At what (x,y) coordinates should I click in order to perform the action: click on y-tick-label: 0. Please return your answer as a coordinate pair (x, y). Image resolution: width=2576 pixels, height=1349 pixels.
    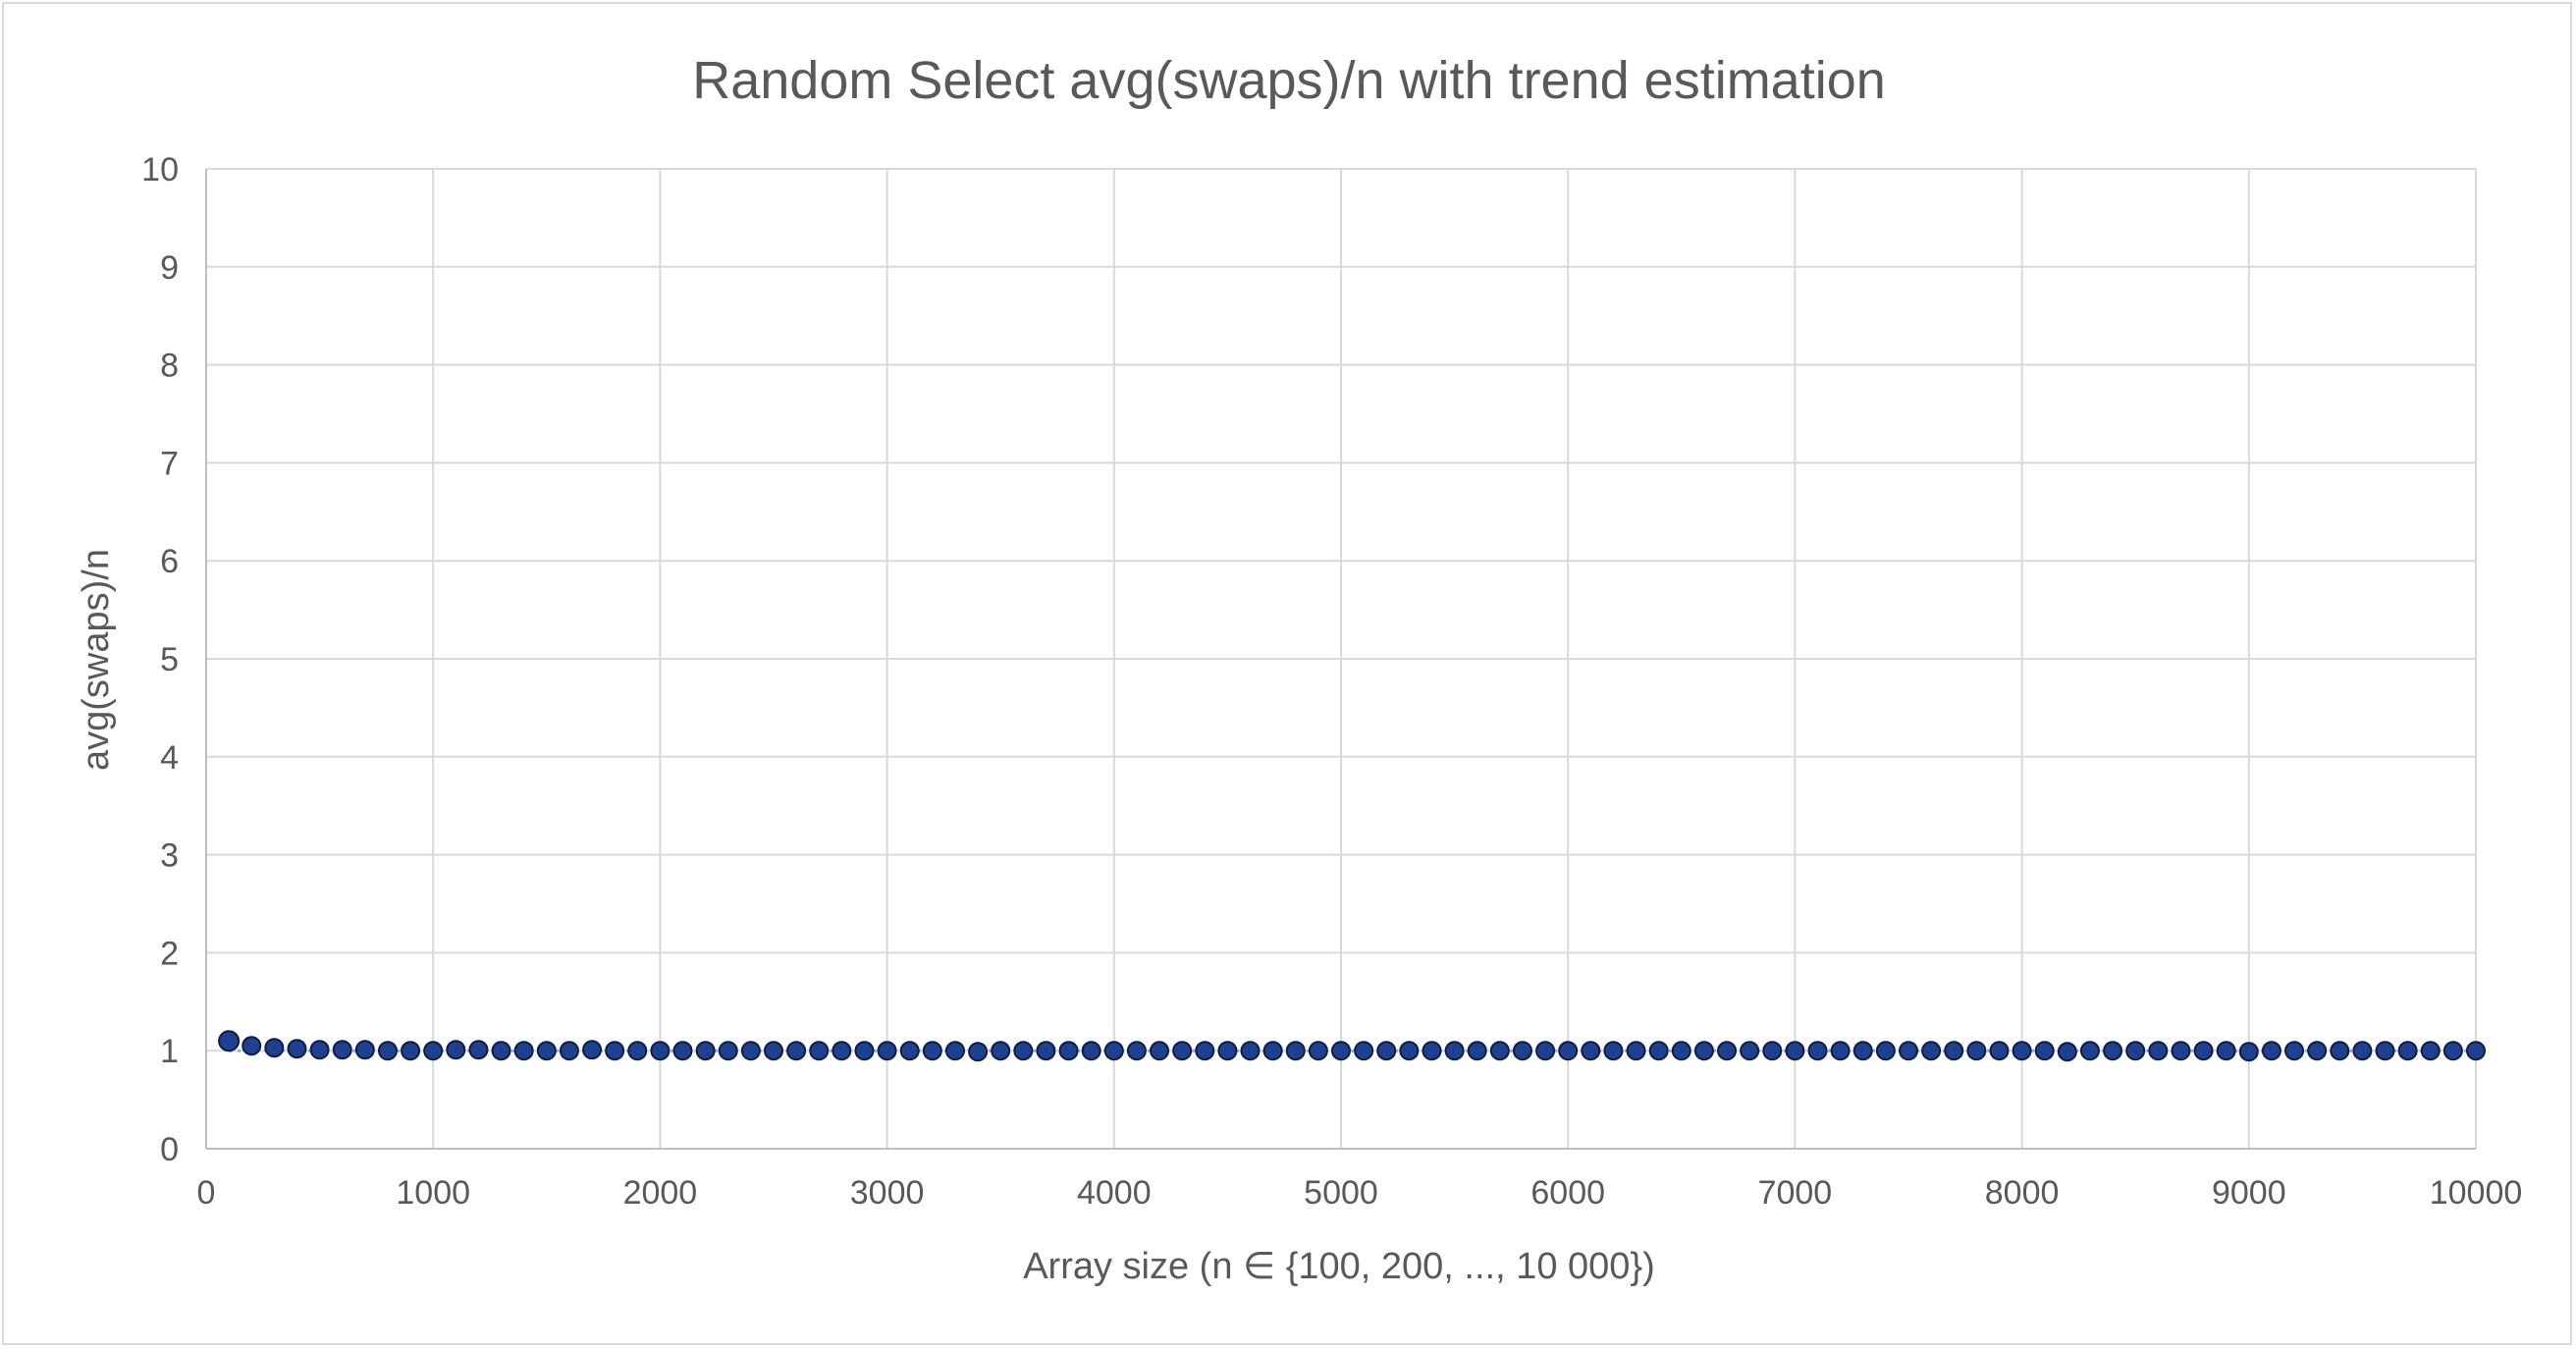
    Looking at the image, I should click on (169, 1149).